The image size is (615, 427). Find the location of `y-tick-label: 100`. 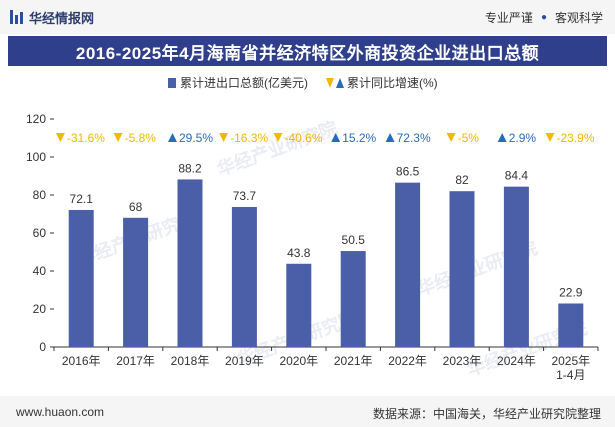

y-tick-label: 100 is located at coordinates (36, 157).